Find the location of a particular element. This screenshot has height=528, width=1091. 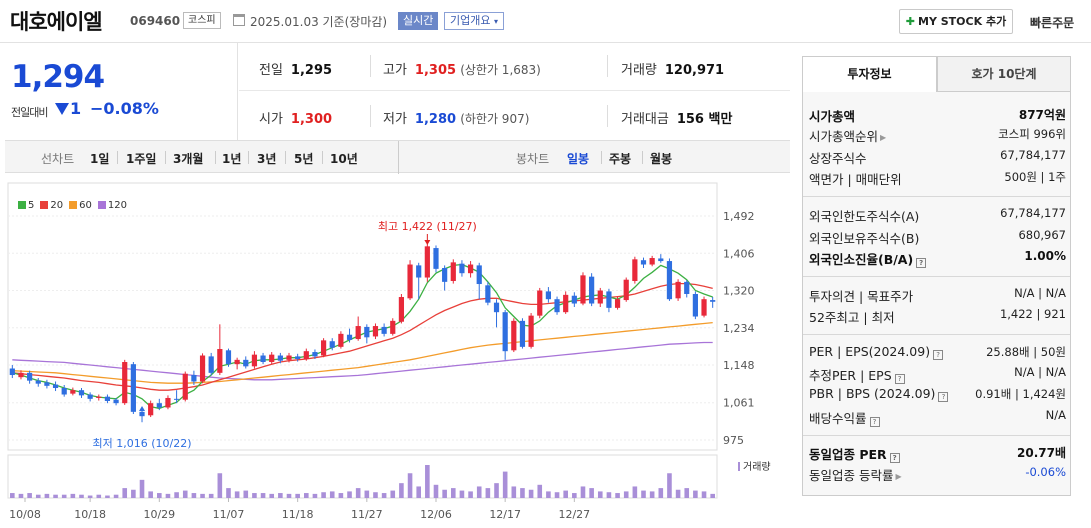

moving-average-ma60 is located at coordinates (362, 352).